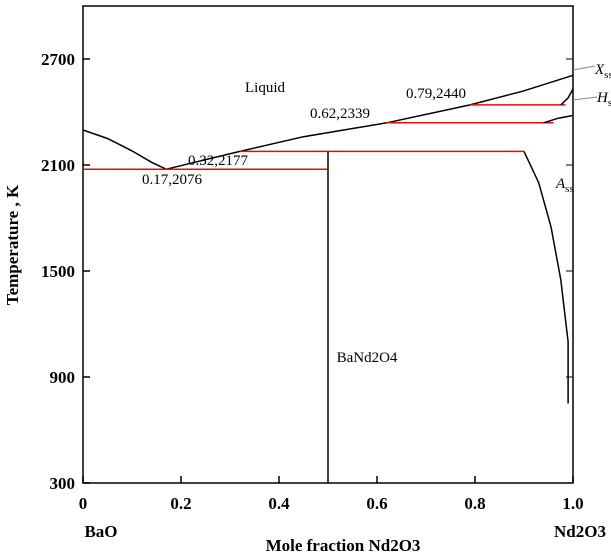 This screenshot has height=555, width=611. I want to click on y-tick-label: 300, so click(63, 483).